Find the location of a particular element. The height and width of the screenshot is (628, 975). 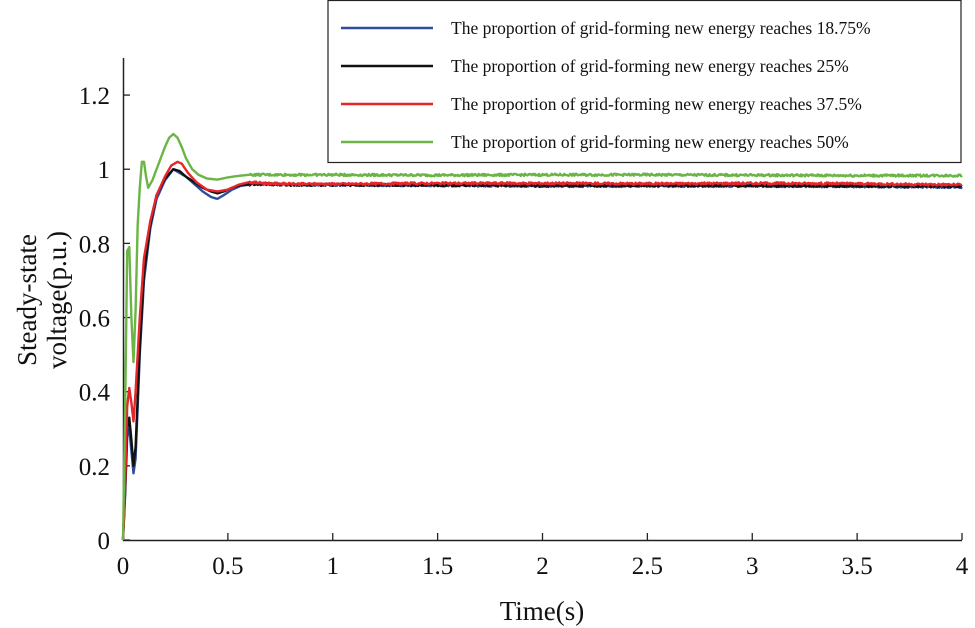

x-tick-label: 3.5 is located at coordinates (857, 566).